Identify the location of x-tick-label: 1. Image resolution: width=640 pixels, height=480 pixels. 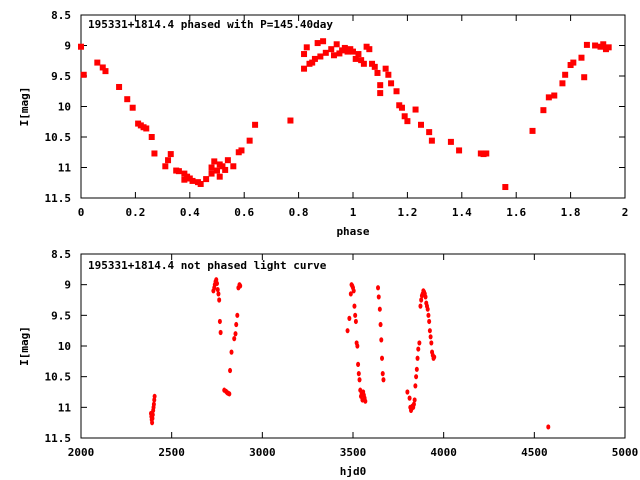
(353, 212).